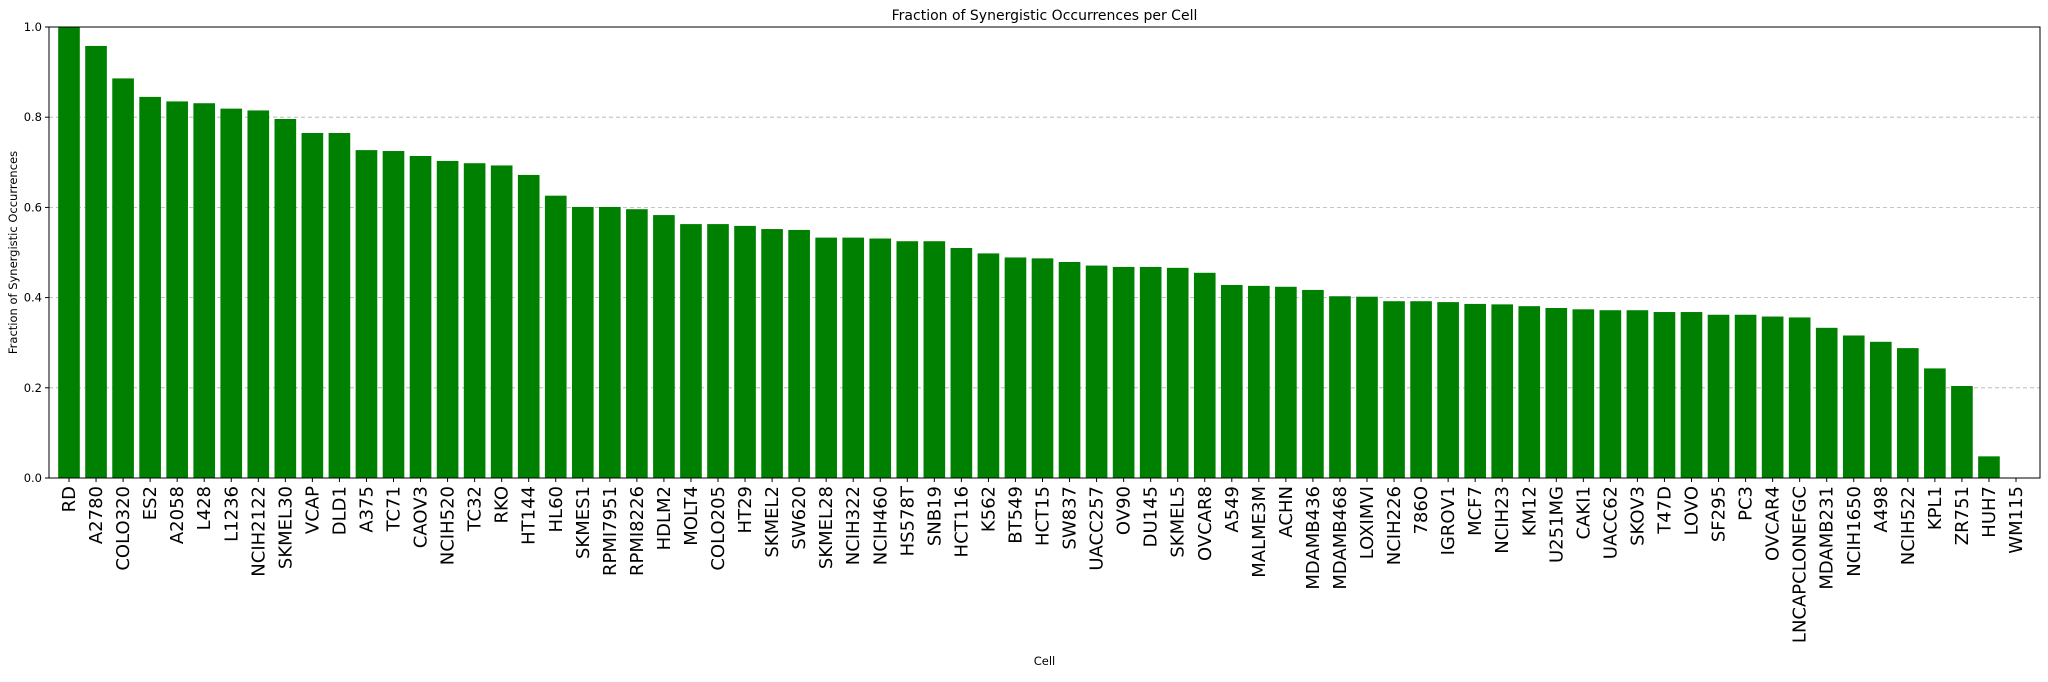 The image size is (2048, 682). What do you see at coordinates (123, 528) in the screenshot?
I see `x-tick-label: COLO320` at bounding box center [123, 528].